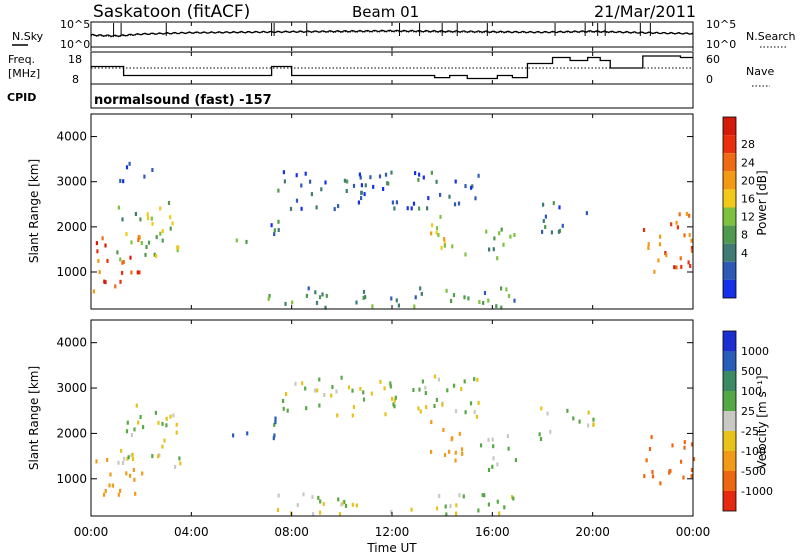  Describe the element at coordinates (713, 59) in the screenshot. I see `nave-tick-top: 60` at that location.